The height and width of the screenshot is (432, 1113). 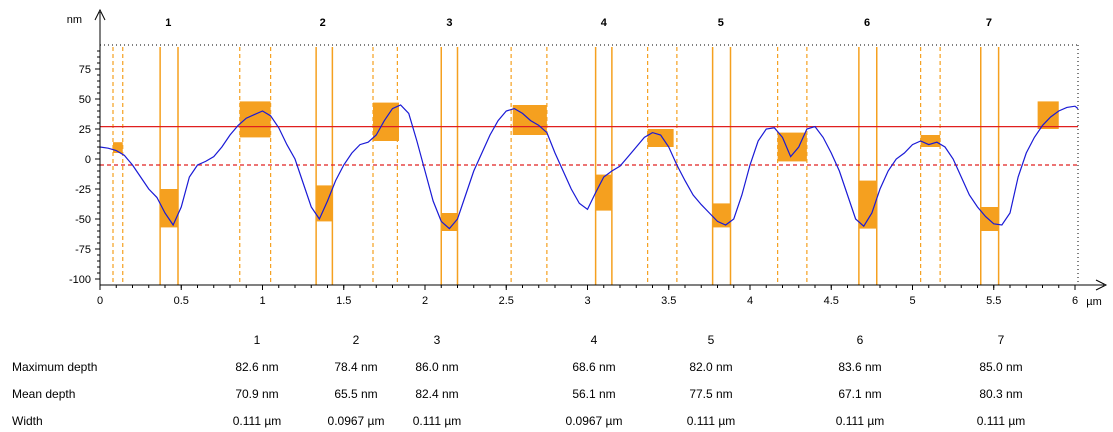 What do you see at coordinates (323, 23) in the screenshot?
I see `marker-label: 2` at bounding box center [323, 23].